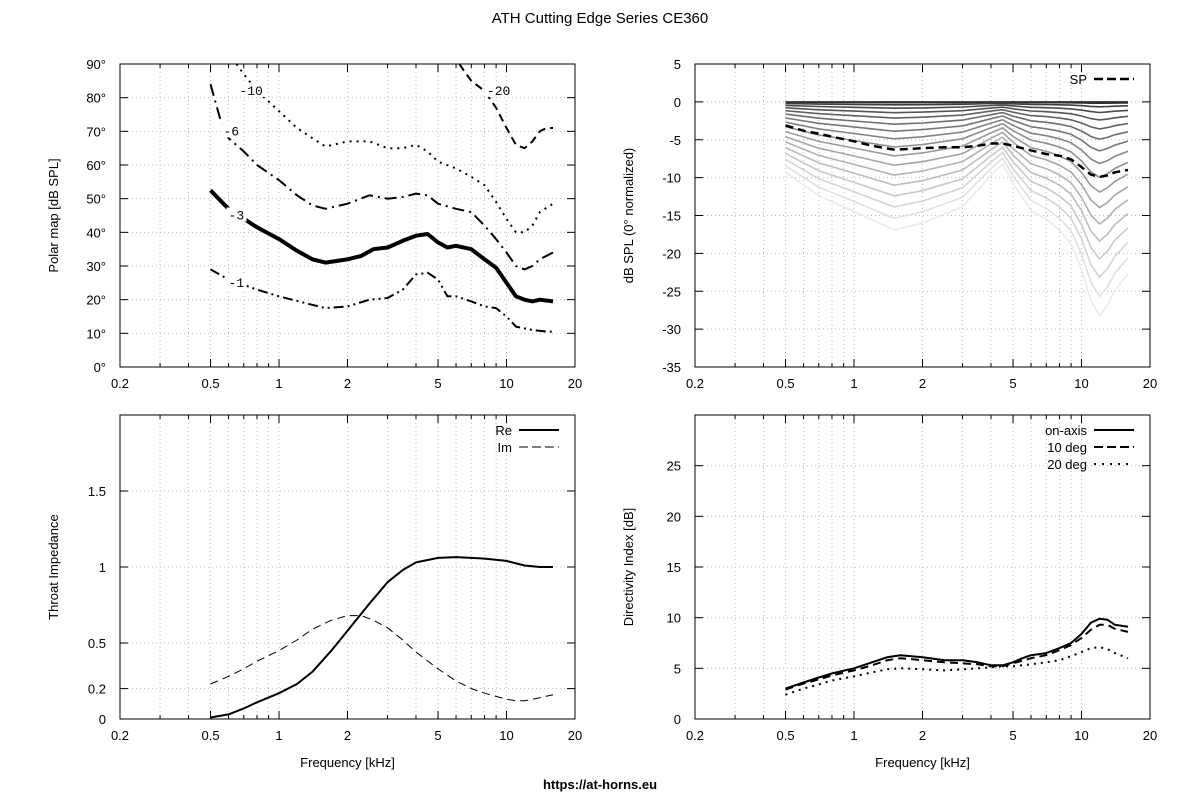 This screenshot has width=1200, height=800. I want to click on y-tick-label: 40°, so click(96, 232).